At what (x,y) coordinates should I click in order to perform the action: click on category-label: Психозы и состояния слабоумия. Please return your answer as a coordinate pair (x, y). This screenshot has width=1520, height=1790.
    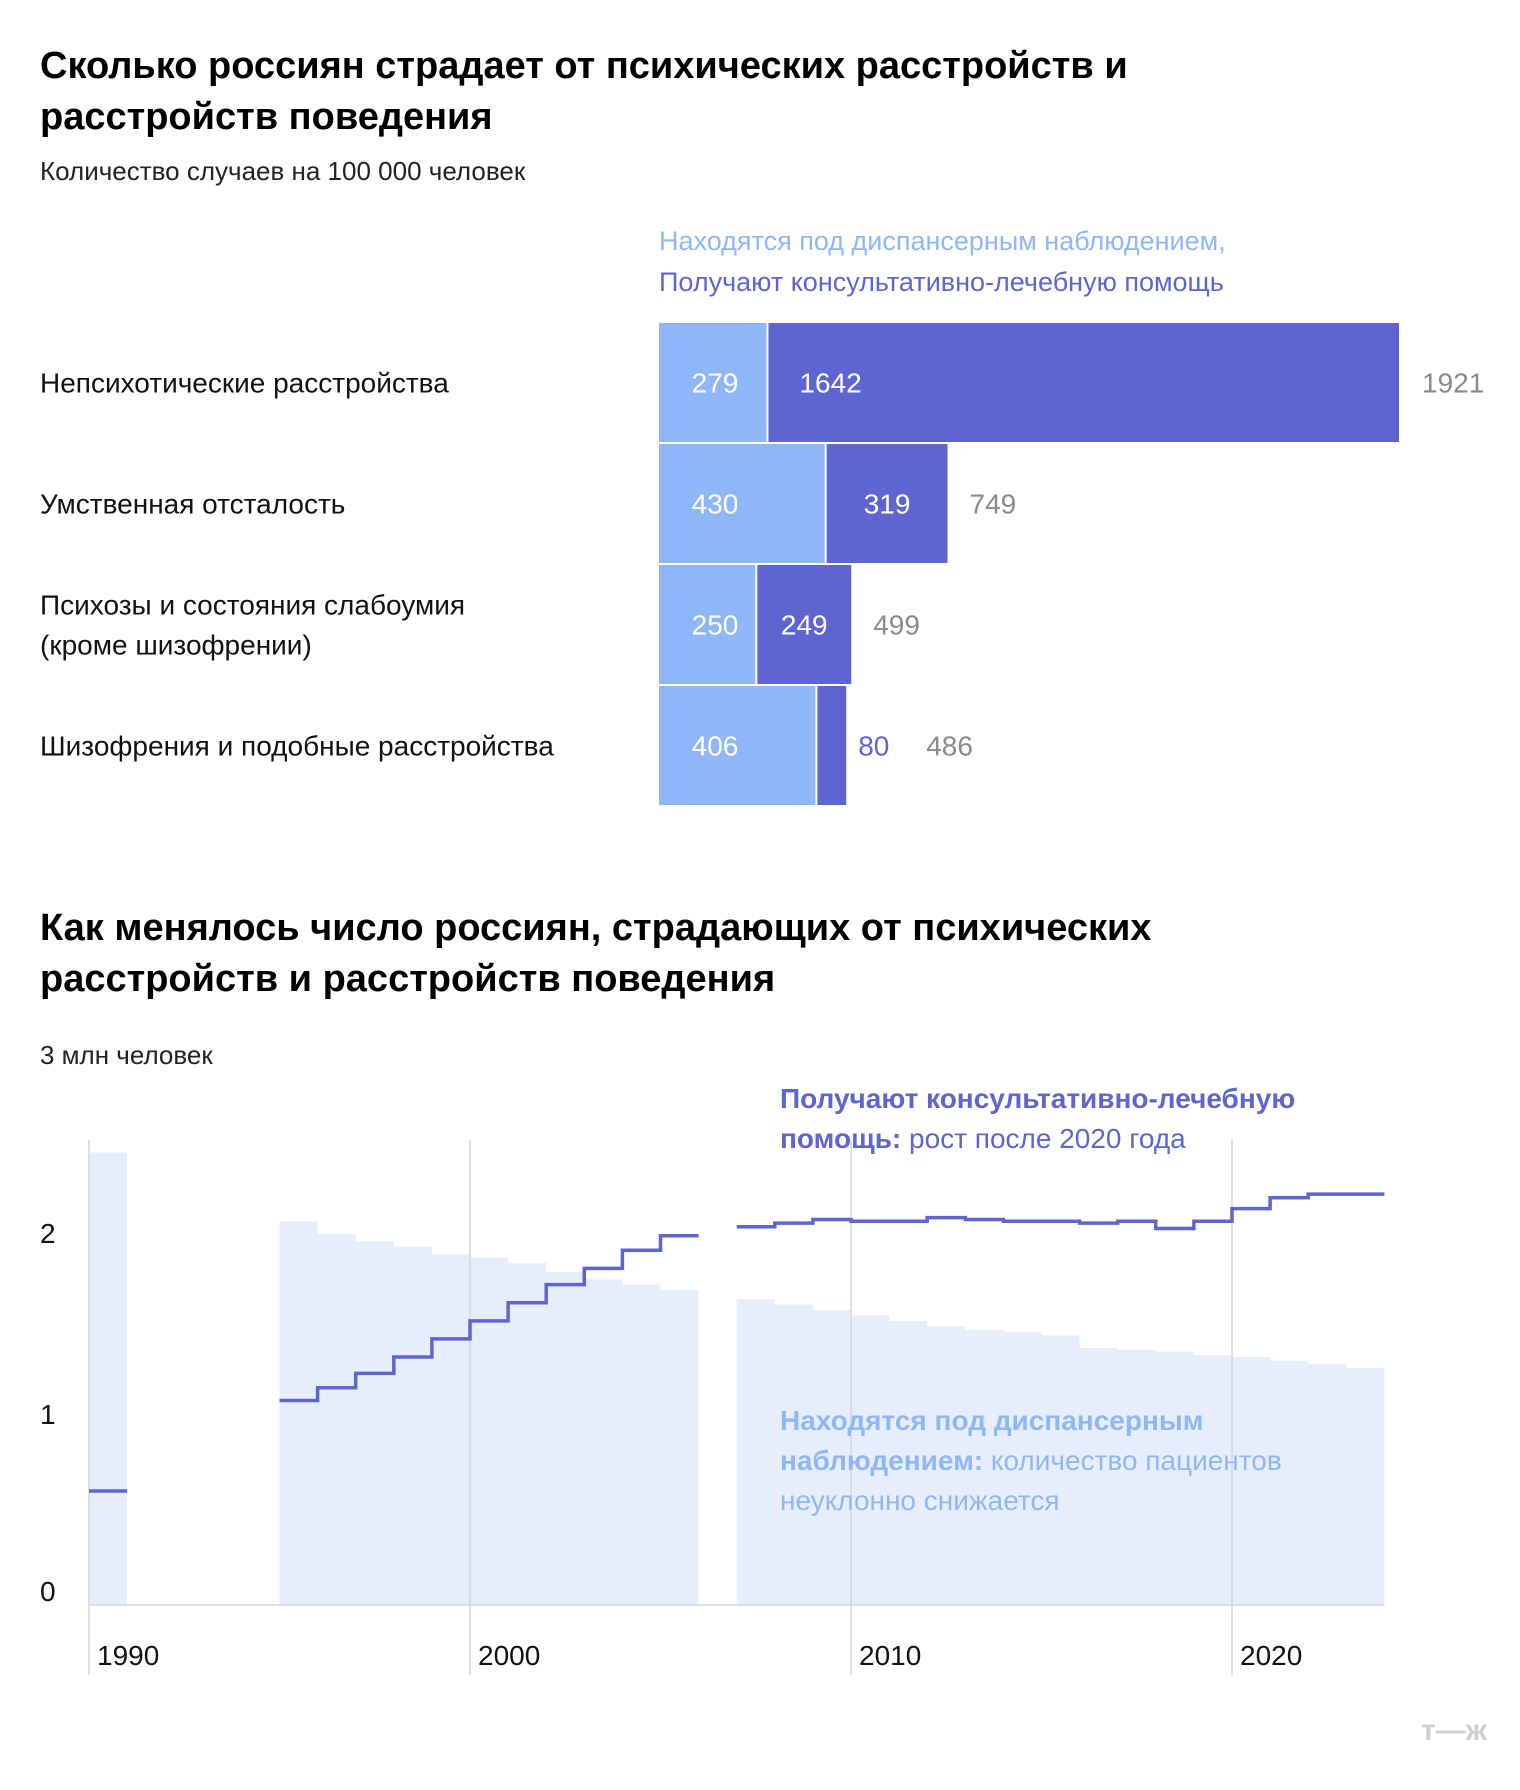
    Looking at the image, I should click on (252, 605).